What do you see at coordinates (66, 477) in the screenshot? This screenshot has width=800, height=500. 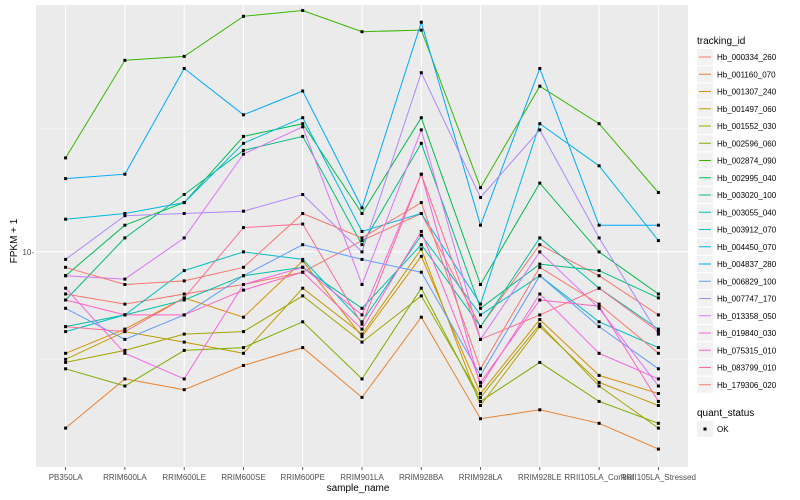 I see `x-tick-label-0: PB350LA` at bounding box center [66, 477].